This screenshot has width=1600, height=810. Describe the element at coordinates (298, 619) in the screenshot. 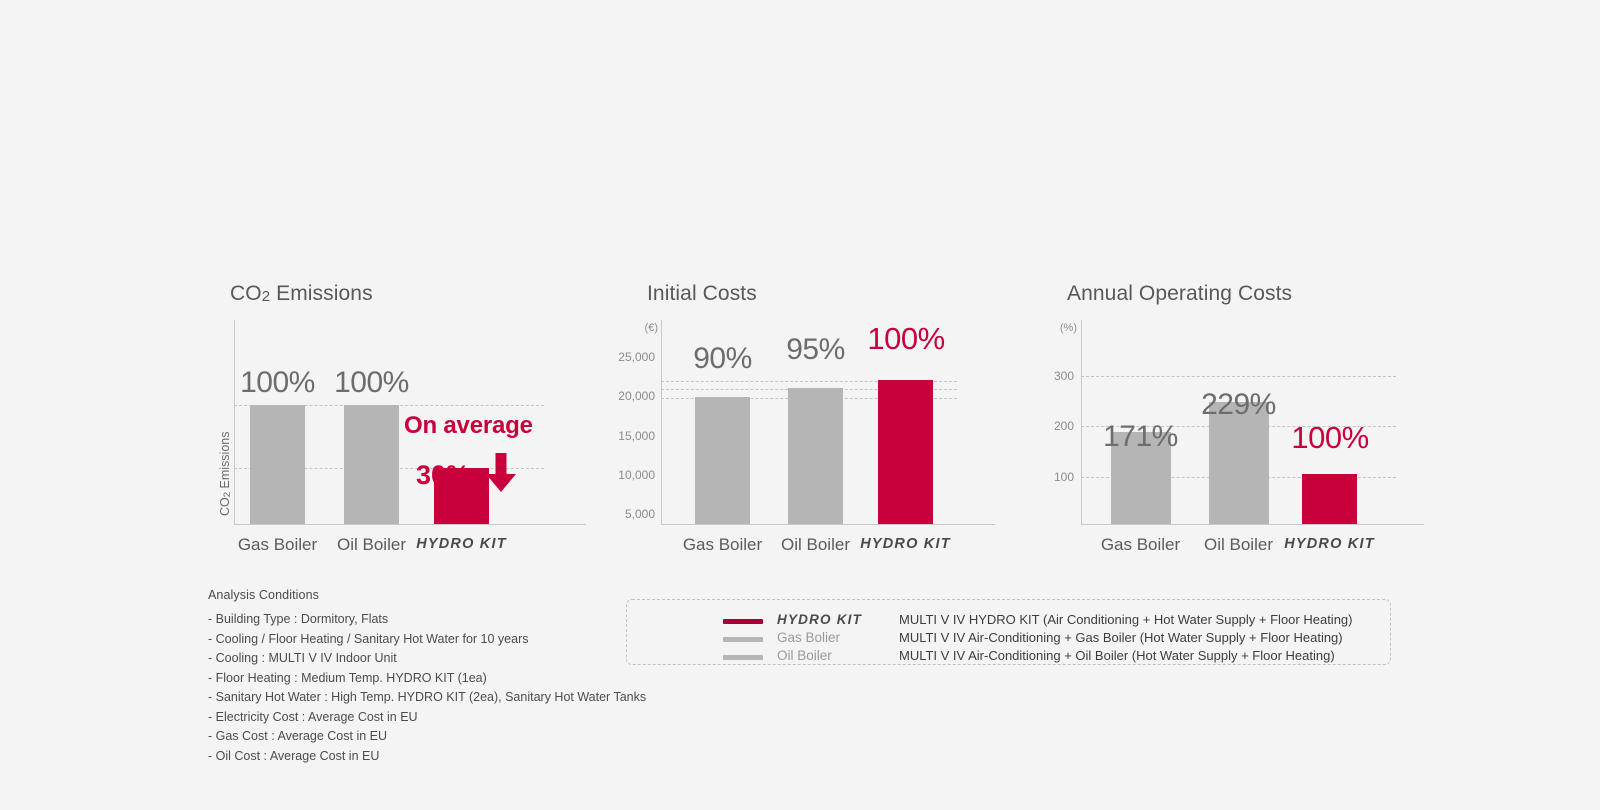

I see `analysis-condition-item: - Building Type : Dormitory, Flats` at that location.